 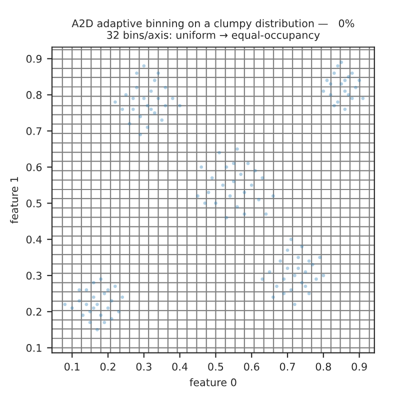 I want to click on x-tick-label: 0.2, so click(x=108, y=366).